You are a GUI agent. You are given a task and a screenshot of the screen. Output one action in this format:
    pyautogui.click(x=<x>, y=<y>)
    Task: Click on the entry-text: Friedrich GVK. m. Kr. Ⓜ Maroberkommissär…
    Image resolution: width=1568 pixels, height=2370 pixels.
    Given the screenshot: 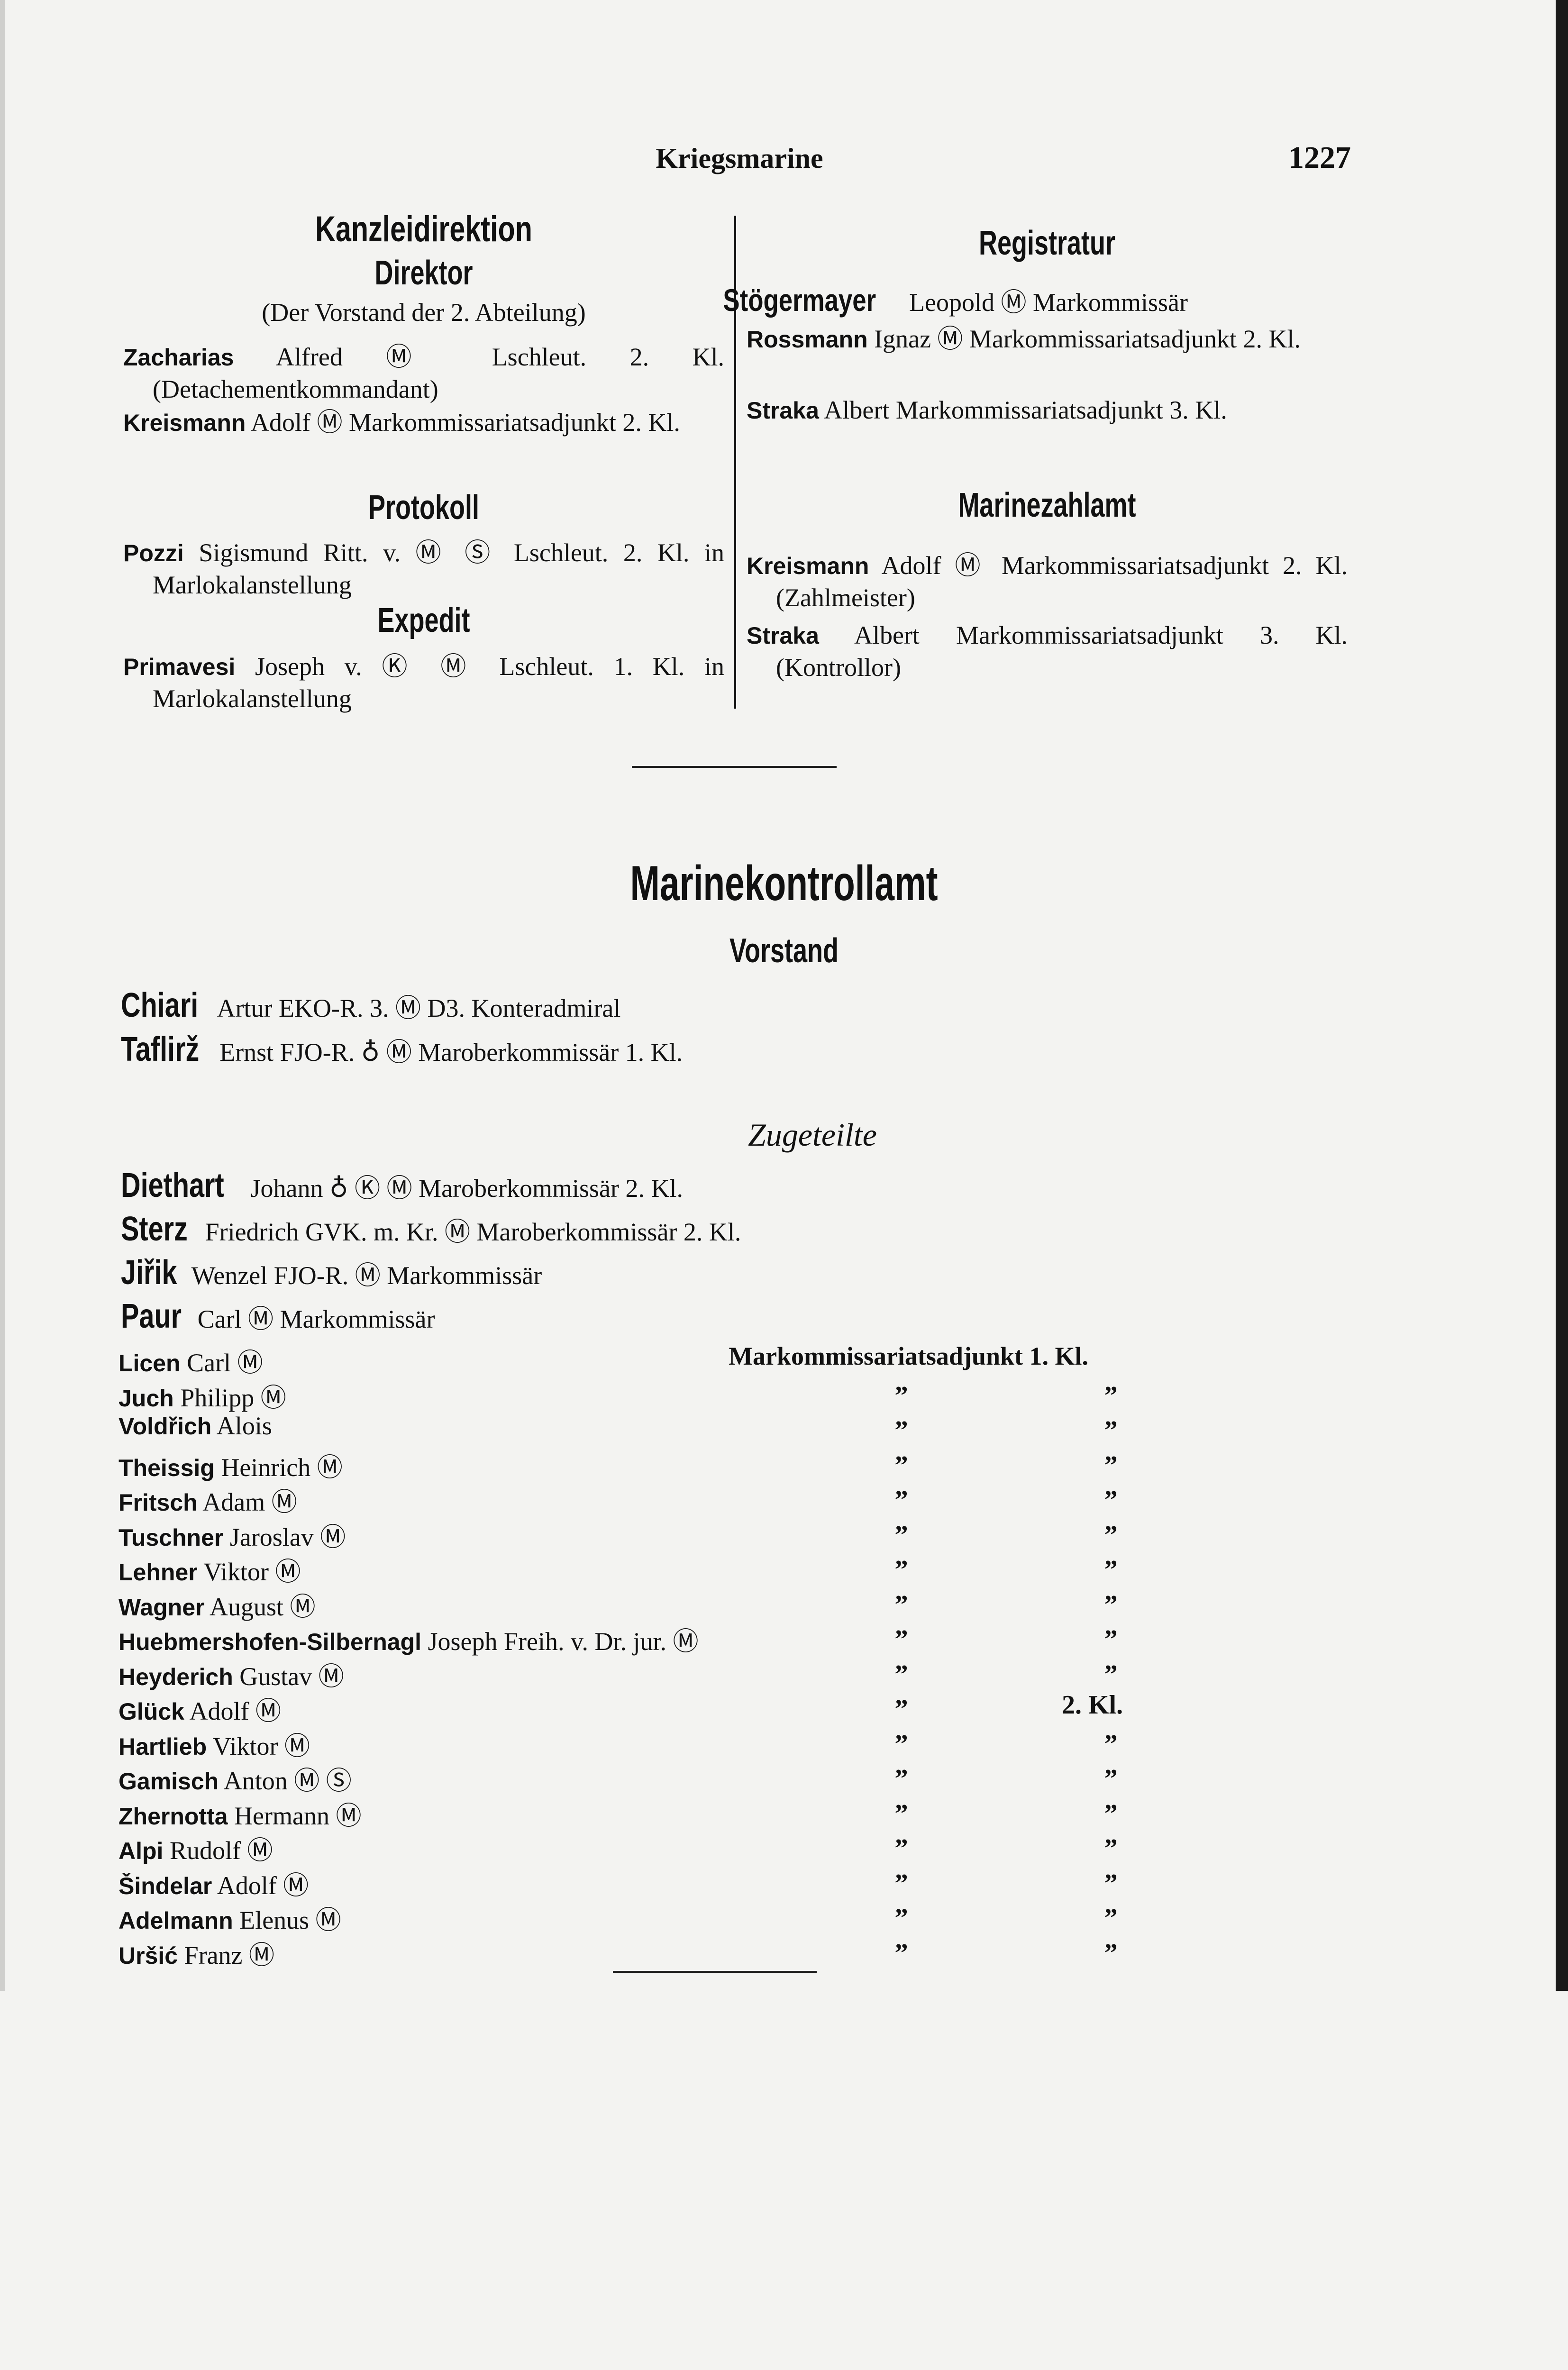 What is the action you would take?
    pyautogui.click(x=473, y=1232)
    